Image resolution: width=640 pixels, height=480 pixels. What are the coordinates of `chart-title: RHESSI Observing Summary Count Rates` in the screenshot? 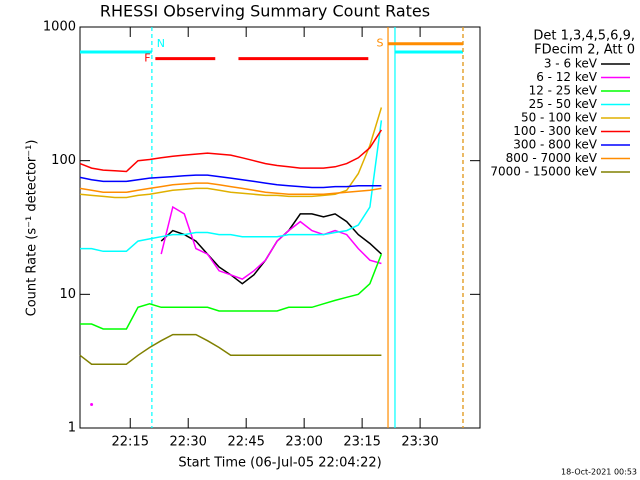 It's located at (265, 11).